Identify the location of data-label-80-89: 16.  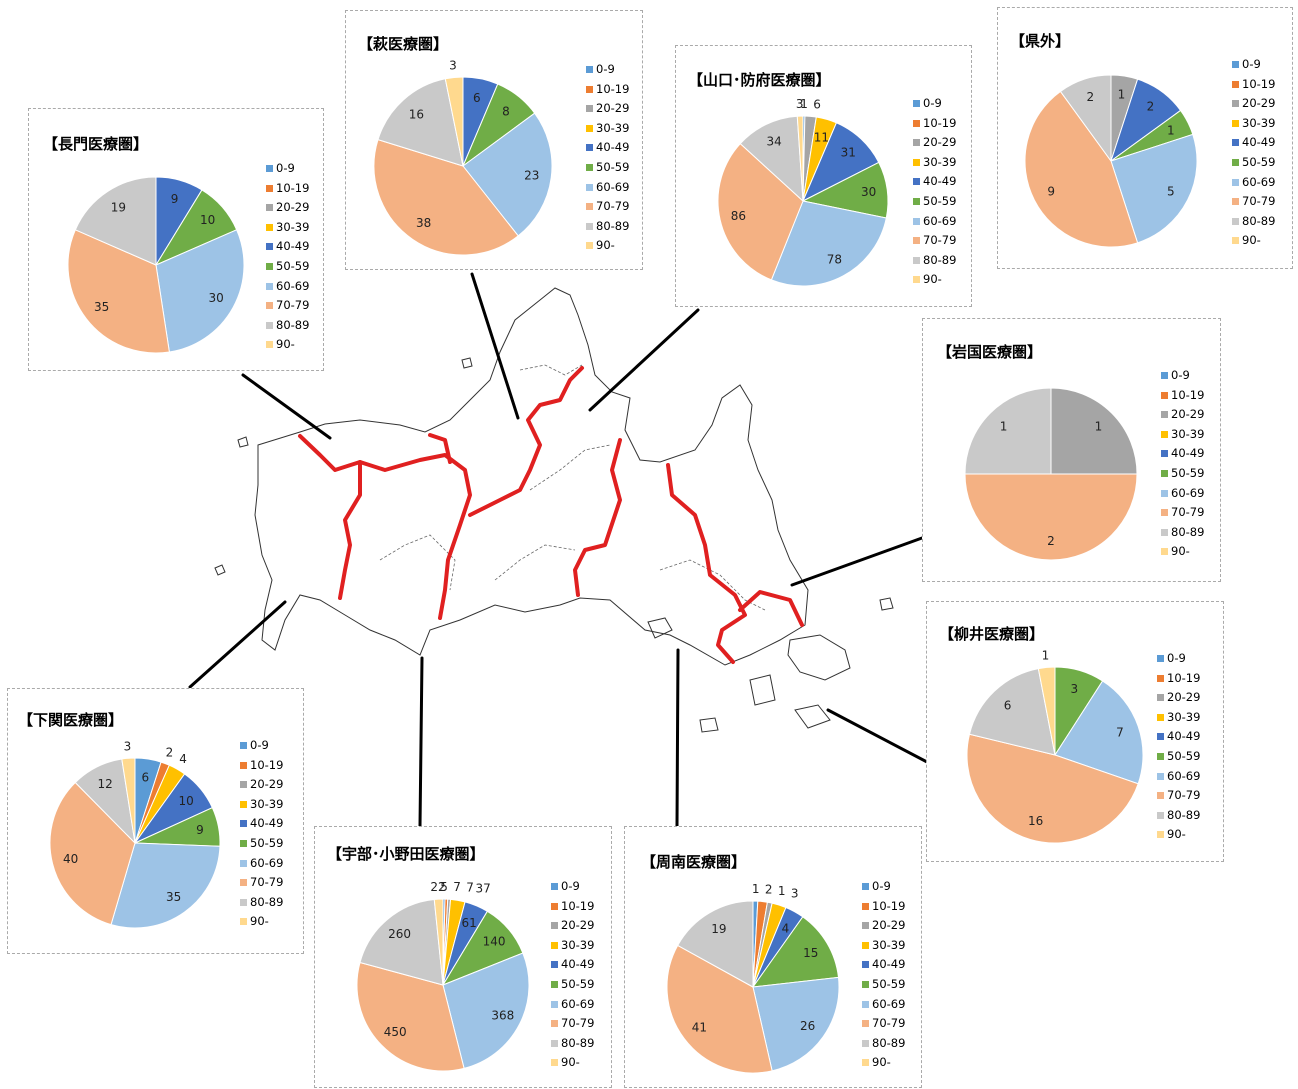
(416, 115).